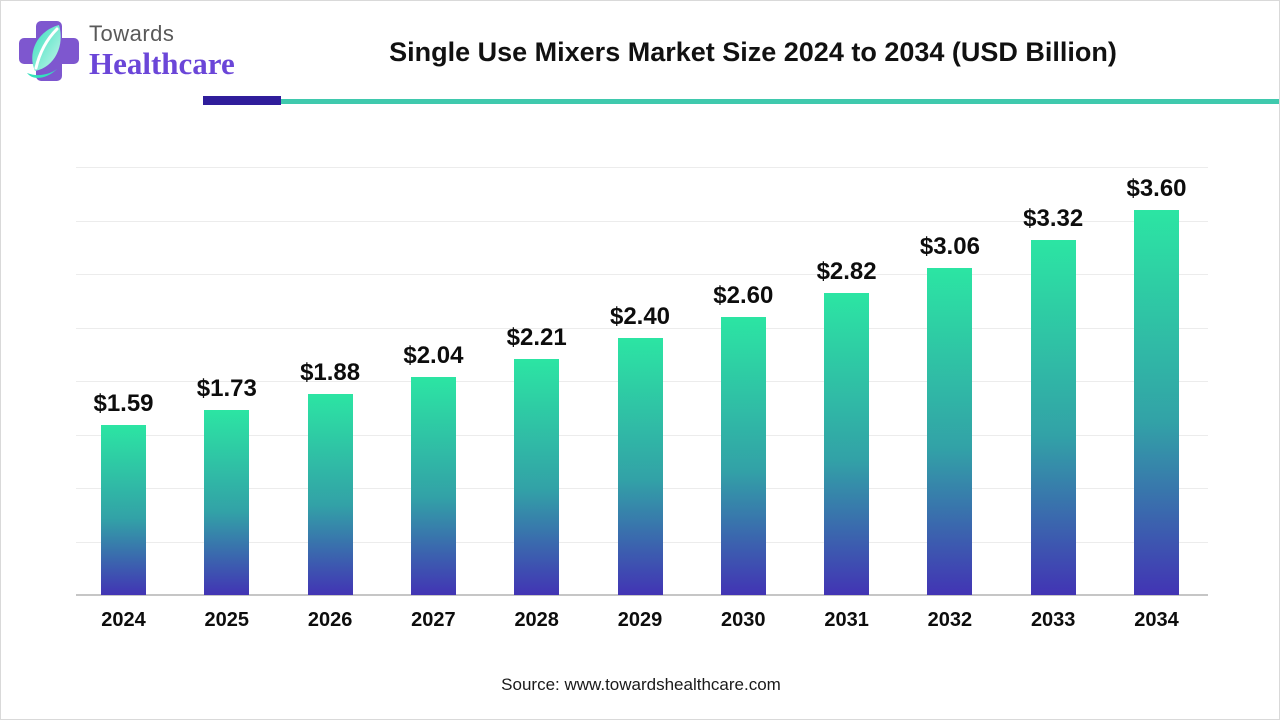 The height and width of the screenshot is (720, 1280). I want to click on x-axis-label: 2029, so click(640, 620).